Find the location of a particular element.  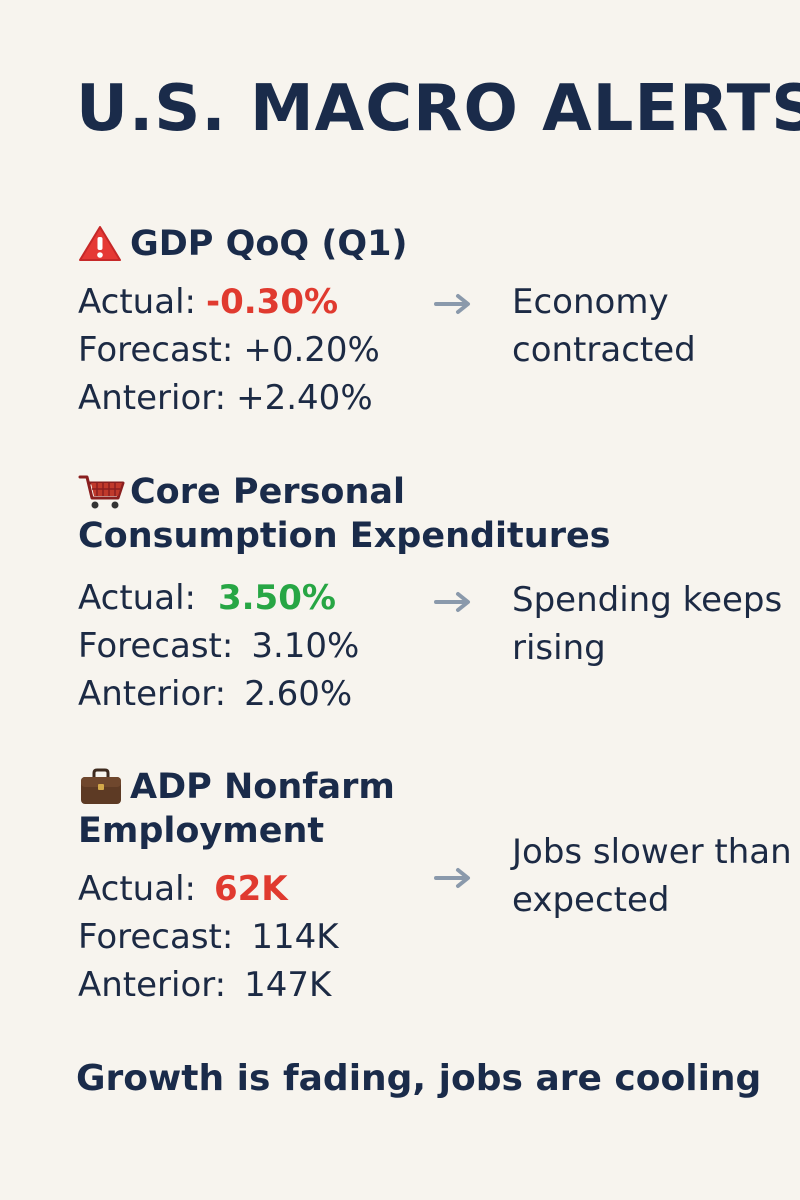

anterior-value: 2.60% is located at coordinates (298, 694).